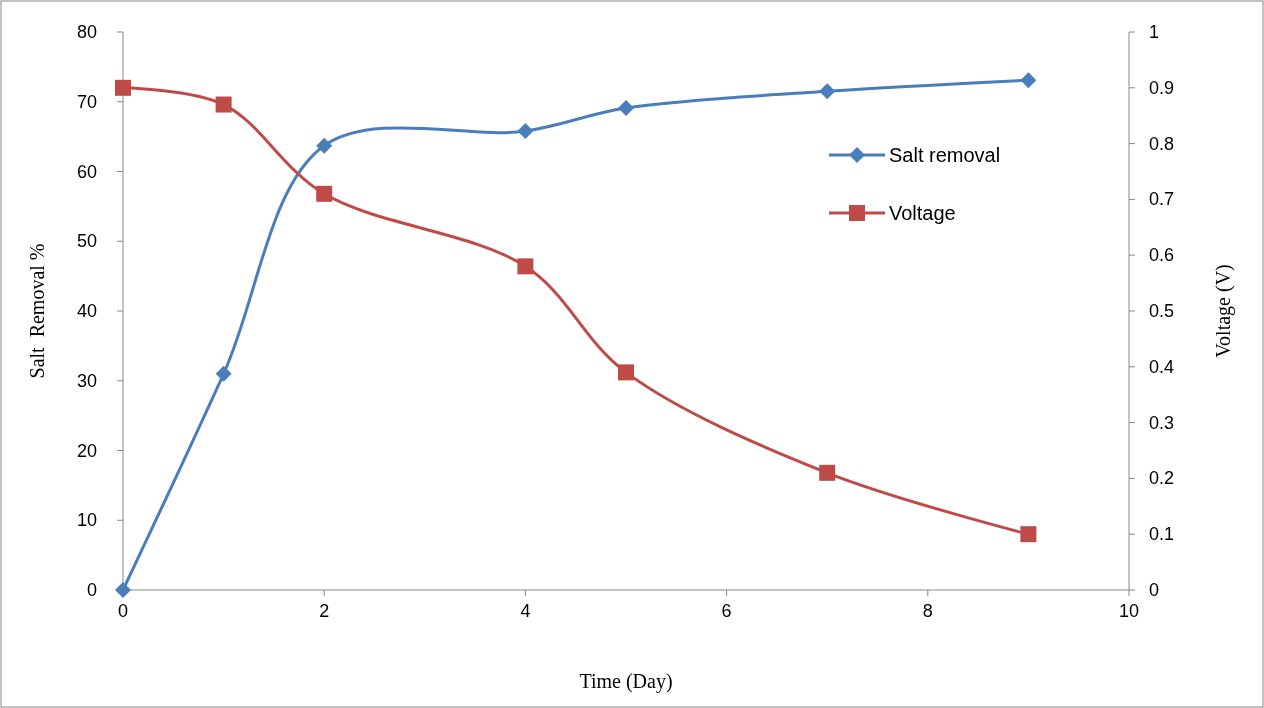 This screenshot has height=708, width=1264. I want to click on x-tick-label: 4, so click(525, 611).